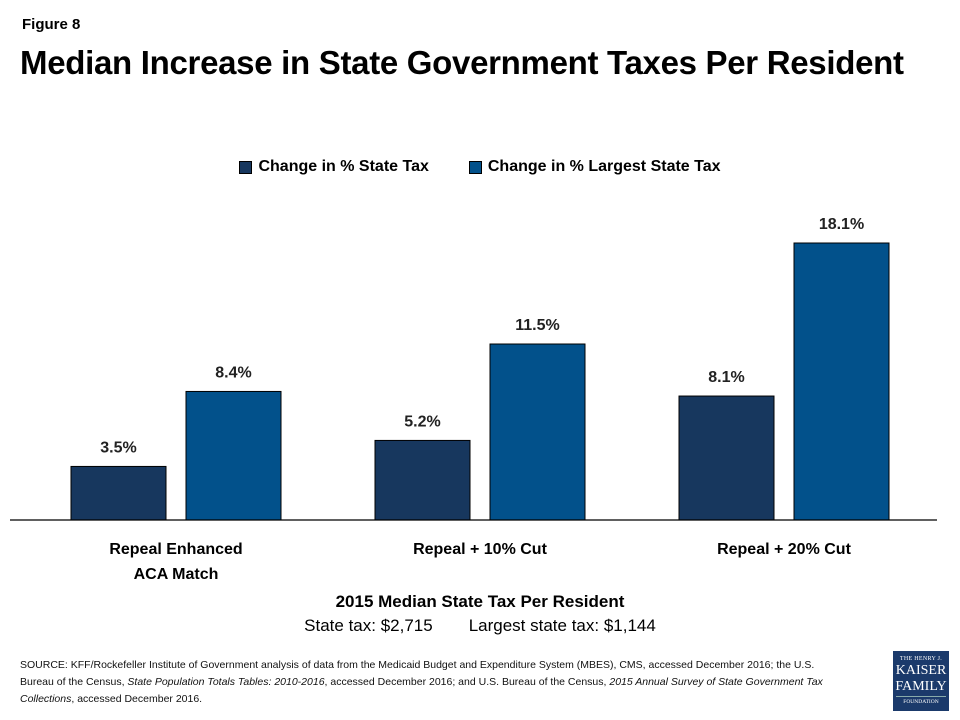 The width and height of the screenshot is (960, 720). Describe the element at coordinates (921, 700) in the screenshot. I see `logo-line-4: FOUNDATION` at that location.